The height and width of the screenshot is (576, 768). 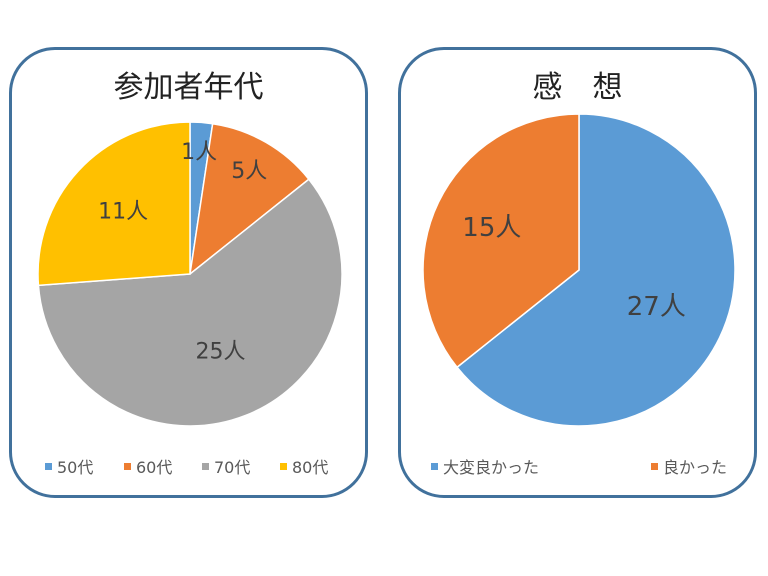 I want to click on data-label-80s: 11人, so click(x=123, y=211).